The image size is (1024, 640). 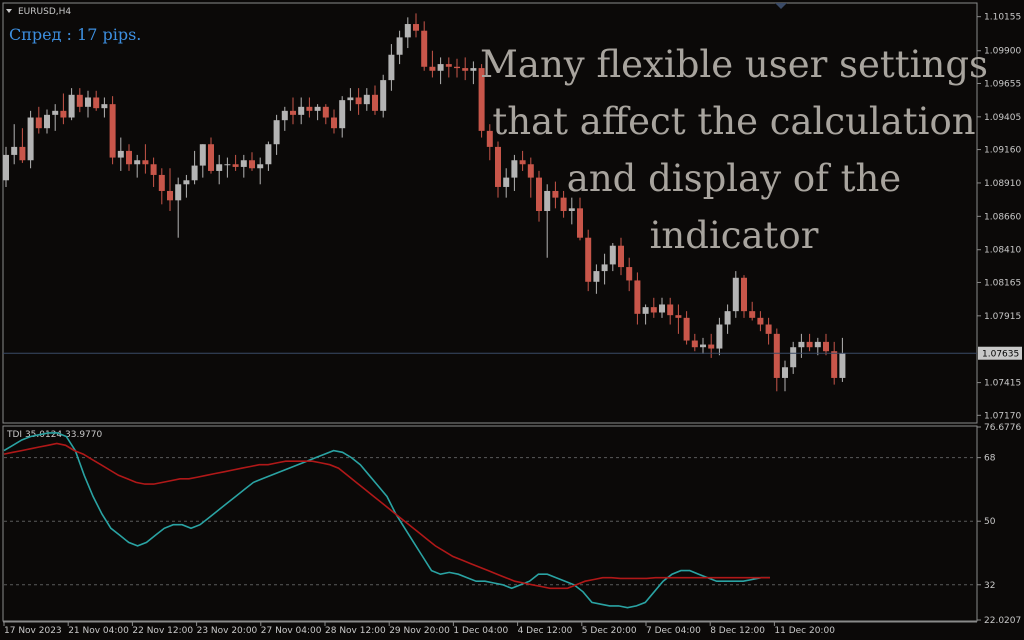 I want to click on time-tick-label: 17 Nov 2023, so click(x=33, y=631).